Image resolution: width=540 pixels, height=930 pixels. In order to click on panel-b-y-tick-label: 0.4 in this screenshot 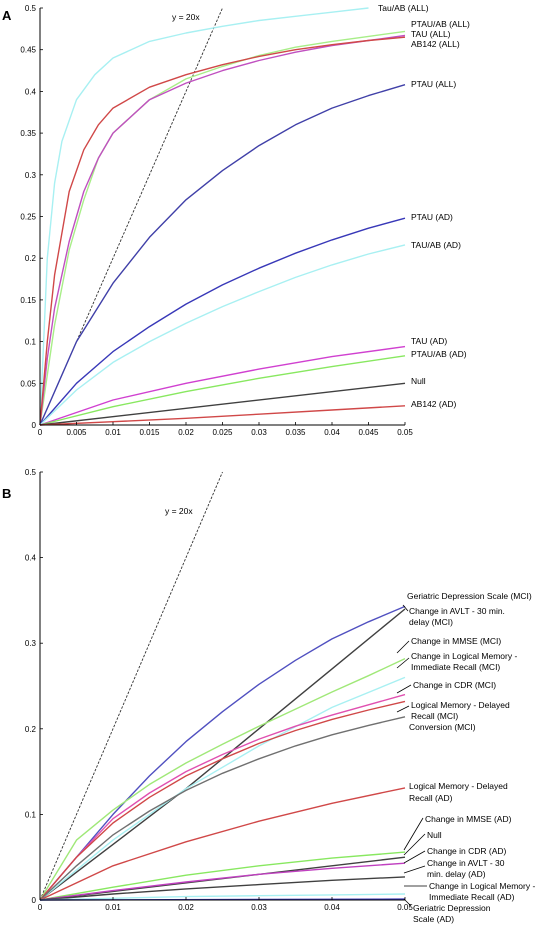, I will do `click(31, 558)`.